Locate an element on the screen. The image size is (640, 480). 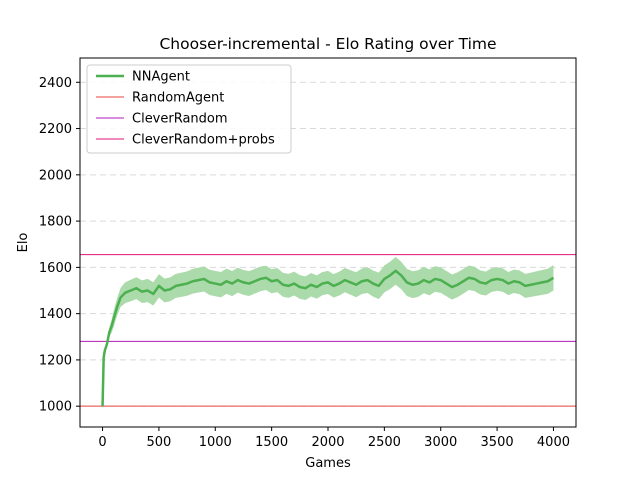
x-axis-ticks: 0 500 1000 1500 2000 2500 3000 3500 4000 is located at coordinates (334, 438).